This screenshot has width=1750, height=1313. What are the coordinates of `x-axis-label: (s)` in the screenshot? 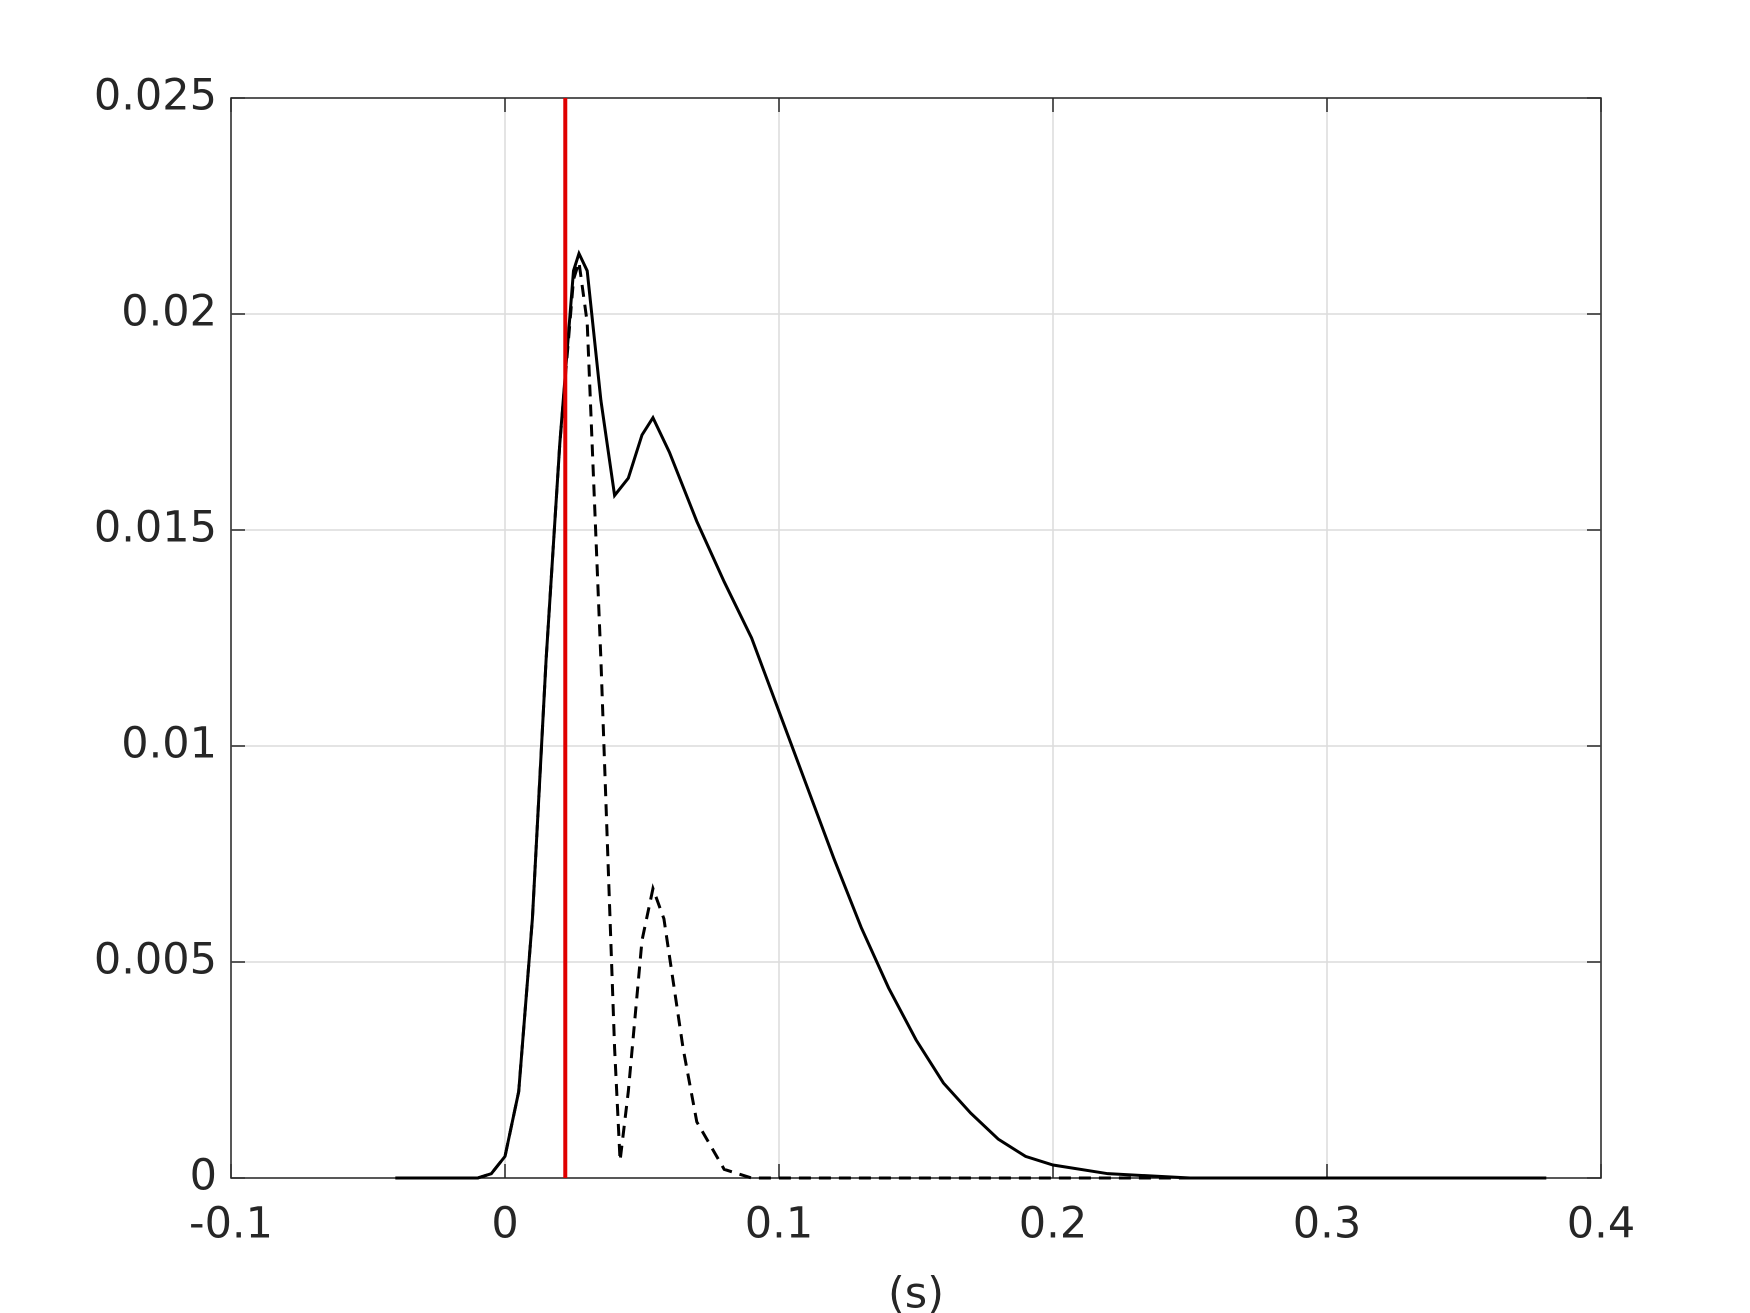 It's located at (916, 1291).